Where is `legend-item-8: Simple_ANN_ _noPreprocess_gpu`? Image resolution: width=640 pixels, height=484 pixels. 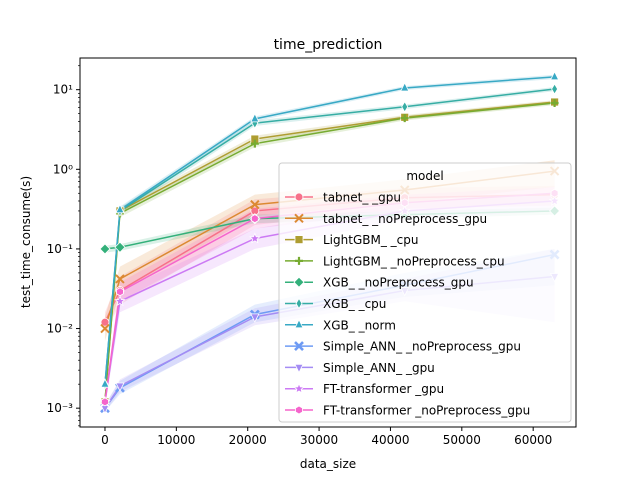
legend-item-8: Simple_ANN_ _noPreprocess_gpu is located at coordinates (403, 347).